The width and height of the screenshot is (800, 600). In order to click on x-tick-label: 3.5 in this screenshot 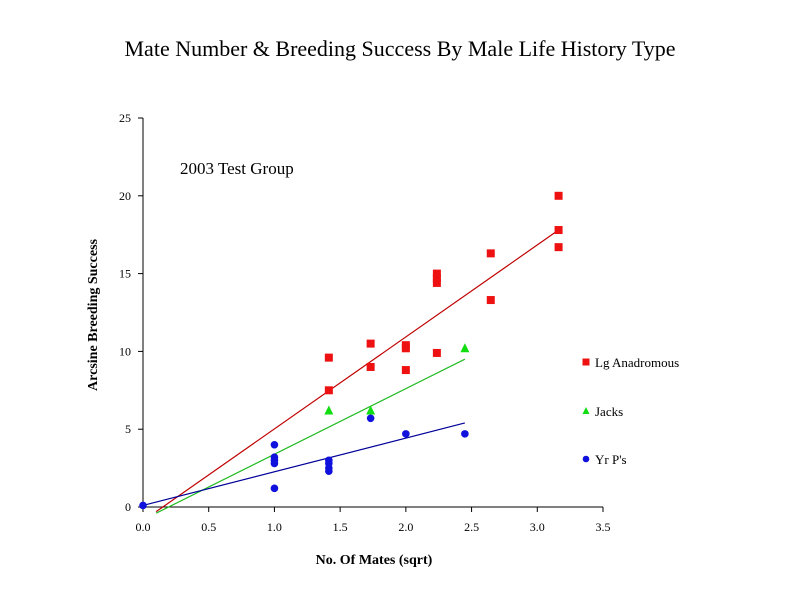, I will do `click(603, 527)`.